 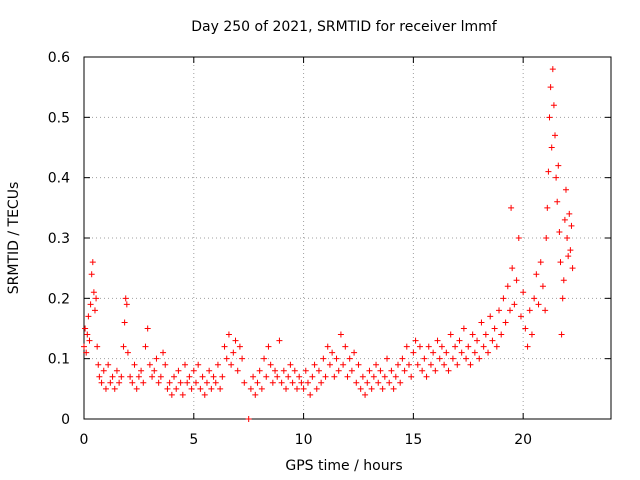 What do you see at coordinates (343, 466) in the screenshot?
I see `x-axis-label: GPS time / hours` at bounding box center [343, 466].